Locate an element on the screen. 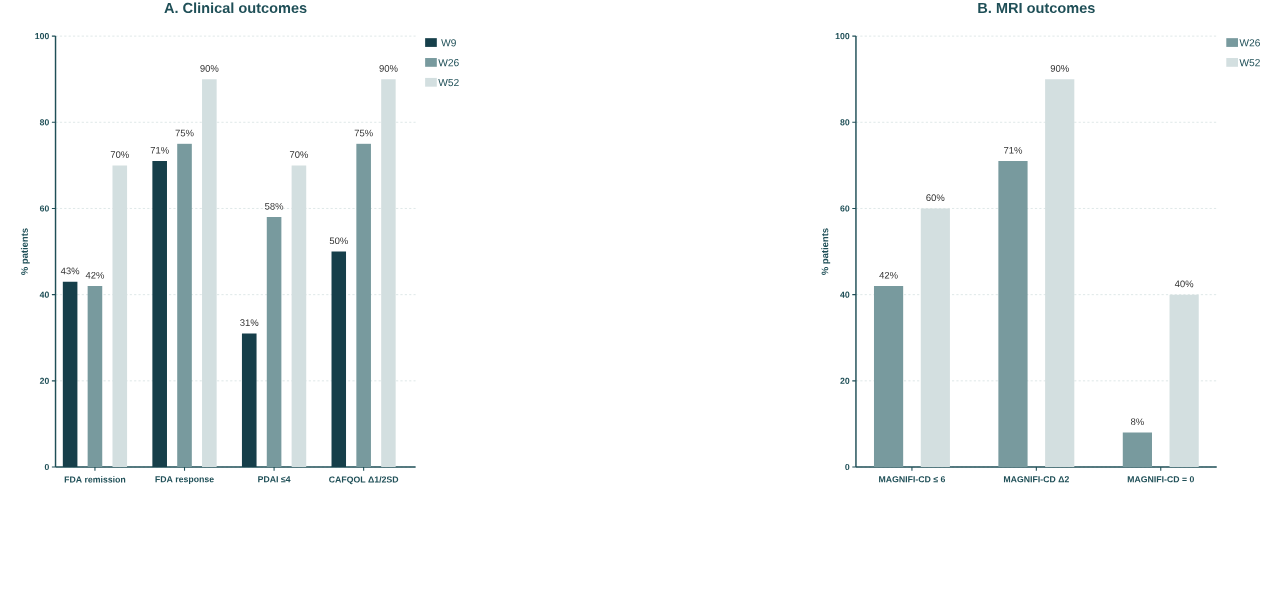 The height and width of the screenshot is (609, 1264). data-label: 40% is located at coordinates (1184, 284).